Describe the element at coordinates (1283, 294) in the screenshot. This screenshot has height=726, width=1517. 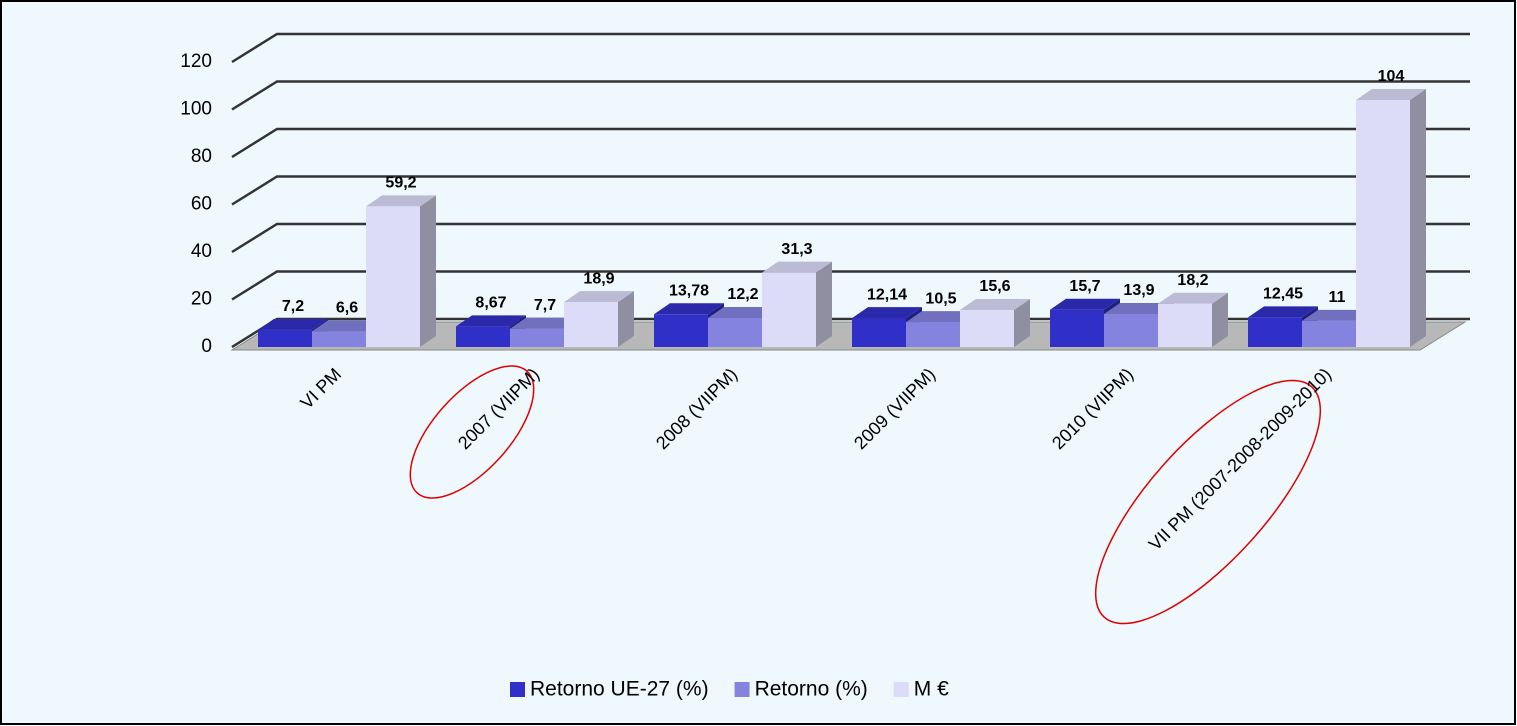
I see `value-label: 12,45` at that location.